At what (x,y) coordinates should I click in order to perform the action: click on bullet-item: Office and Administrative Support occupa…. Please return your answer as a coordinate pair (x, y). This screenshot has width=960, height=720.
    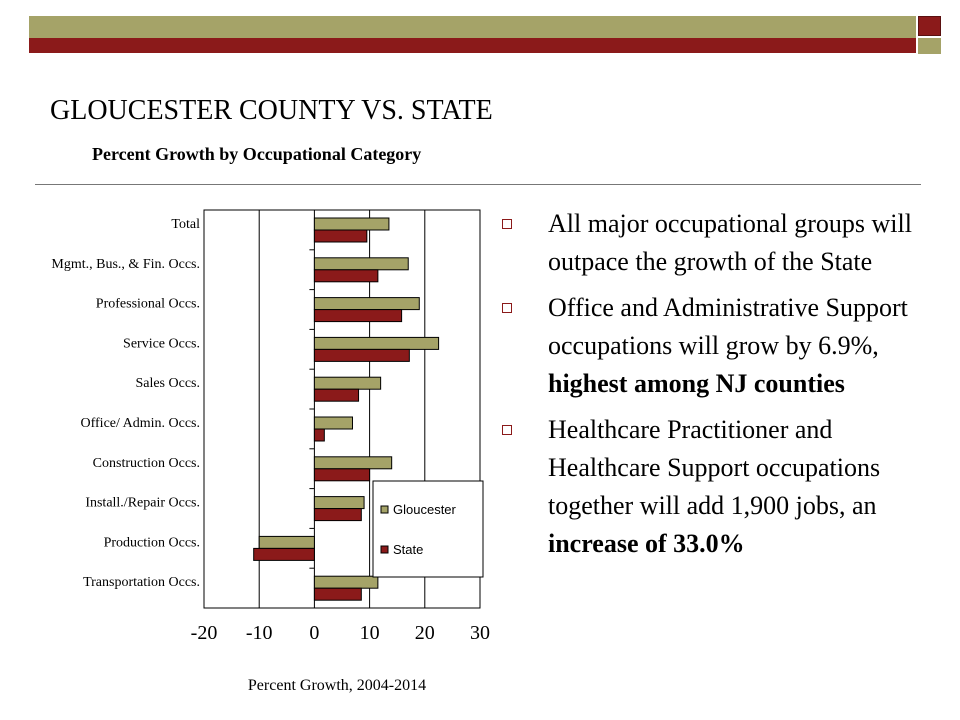
    Looking at the image, I should click on (720, 346).